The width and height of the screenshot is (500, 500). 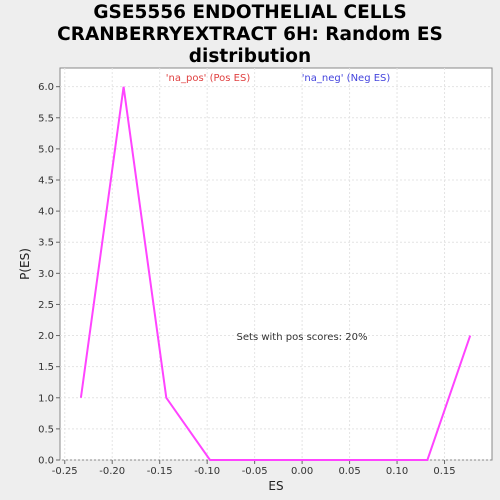 What do you see at coordinates (302, 471) in the screenshot?
I see `x-tick-label: 0.00` at bounding box center [302, 471].